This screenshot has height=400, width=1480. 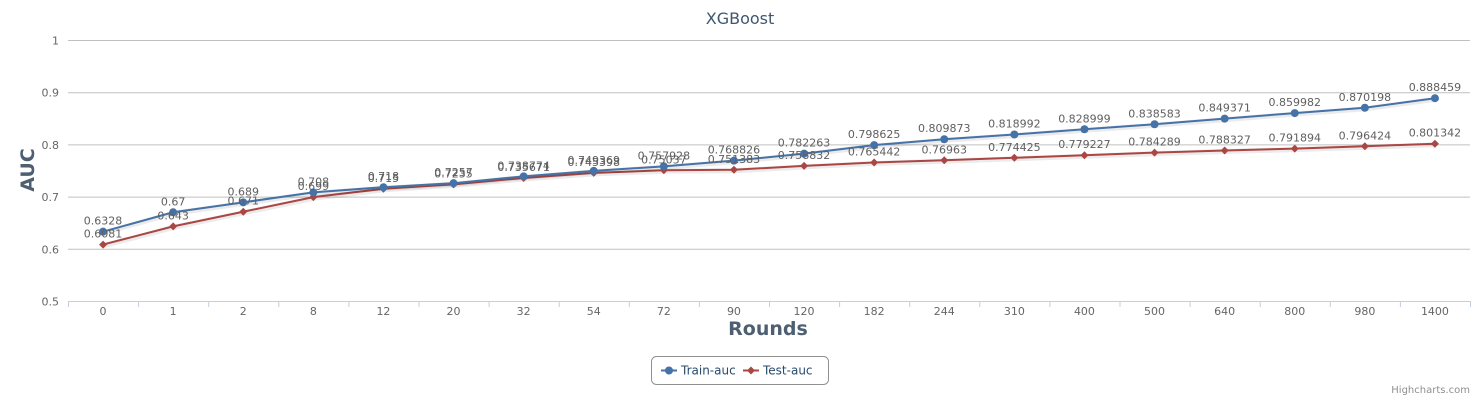 I want to click on data-label: 0.758832, so click(x=804, y=155).